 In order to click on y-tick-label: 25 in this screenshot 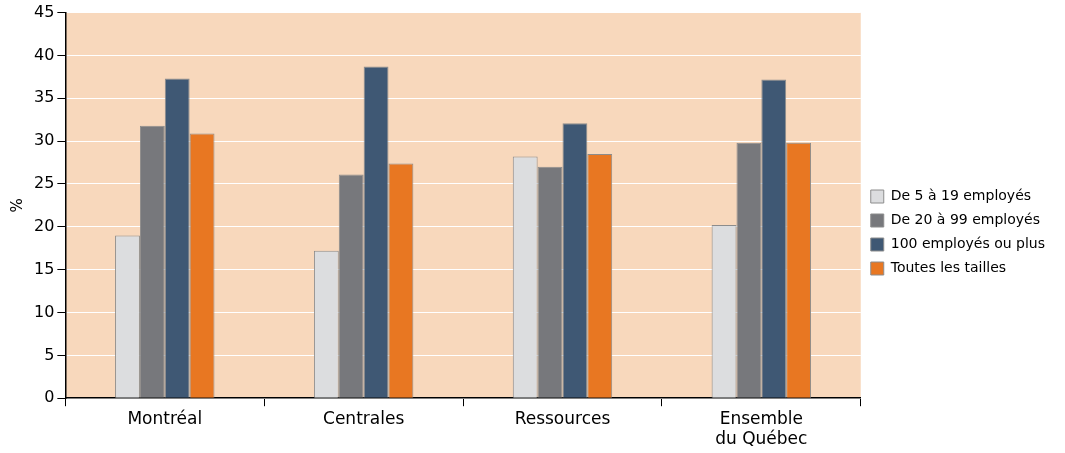, I will do `click(44, 183)`.